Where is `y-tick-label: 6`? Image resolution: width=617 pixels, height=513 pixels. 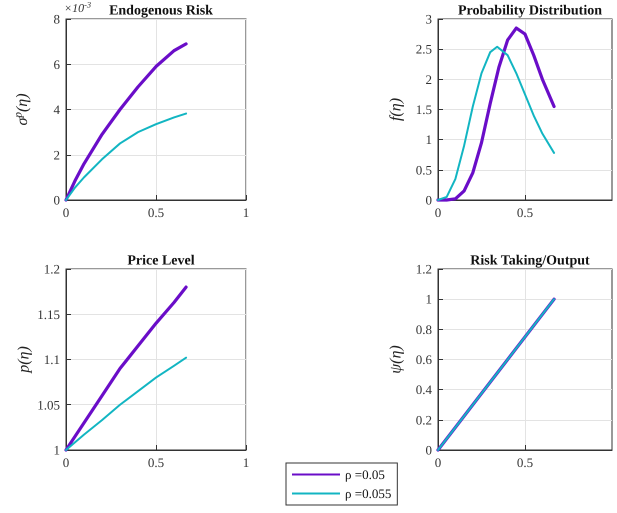 y-tick-label: 6 is located at coordinates (57, 64).